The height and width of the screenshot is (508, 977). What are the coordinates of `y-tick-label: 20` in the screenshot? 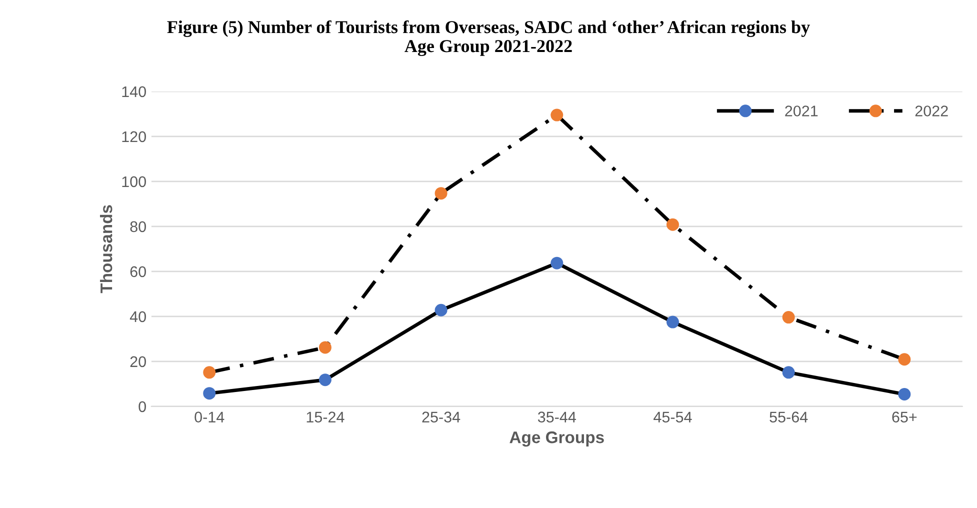 It's located at (138, 362).